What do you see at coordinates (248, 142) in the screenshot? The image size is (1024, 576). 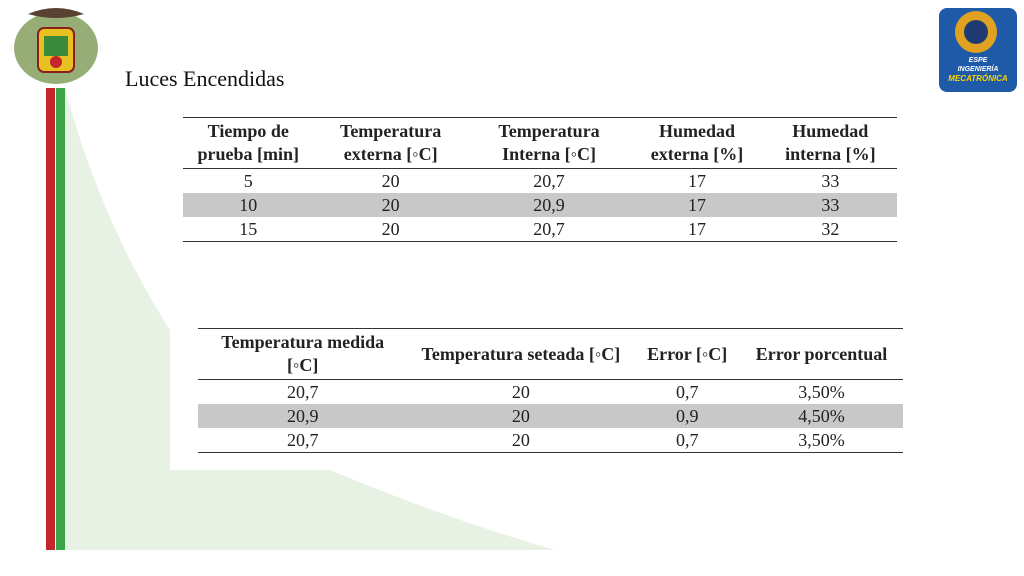 I see `header-cell: Tiempo de prueba [min]` at bounding box center [248, 142].